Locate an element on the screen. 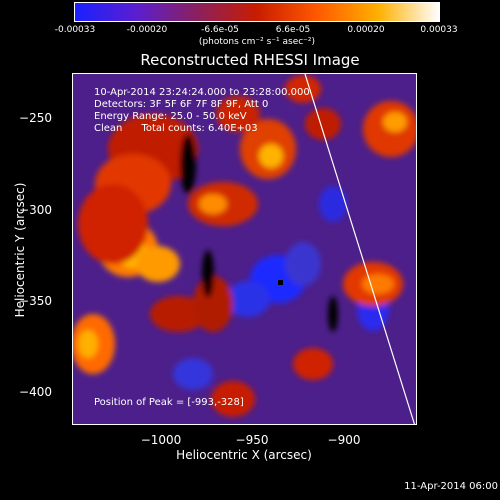 The width and height of the screenshot is (500, 500). peak-position-text: Position of Peak = [-993,-328] is located at coordinates (169, 402).